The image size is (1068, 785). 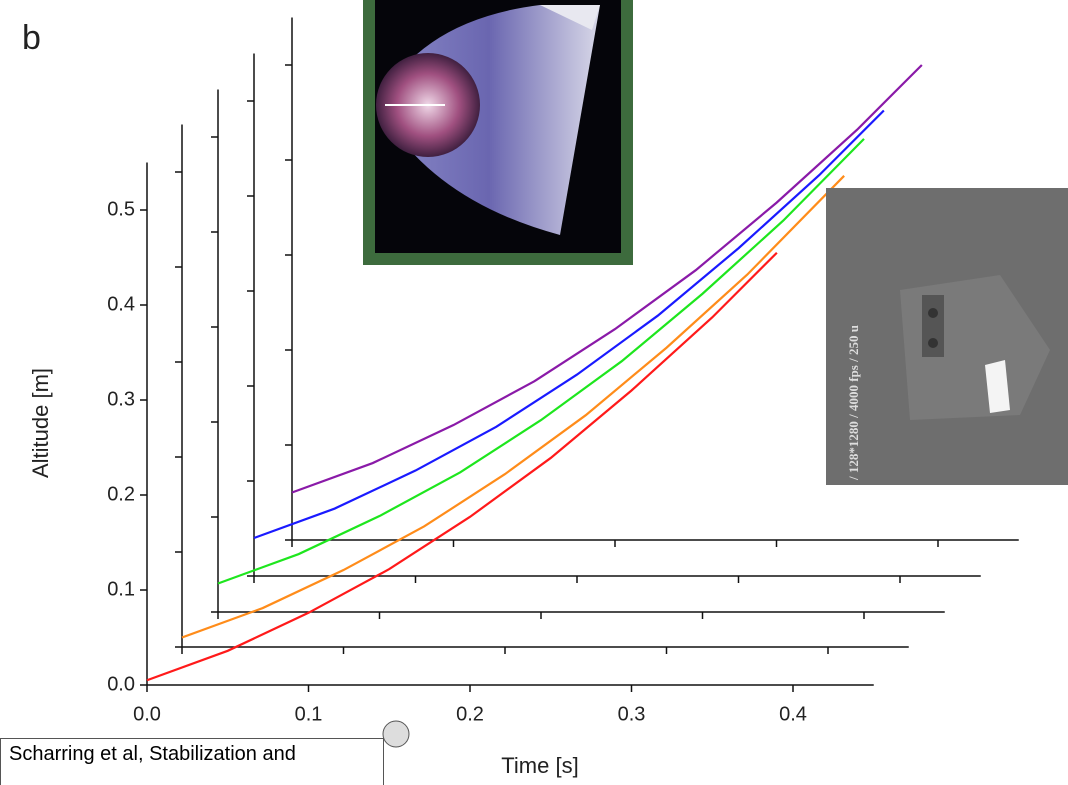 I want to click on y-tick-label: 0.3, so click(x=121, y=399).